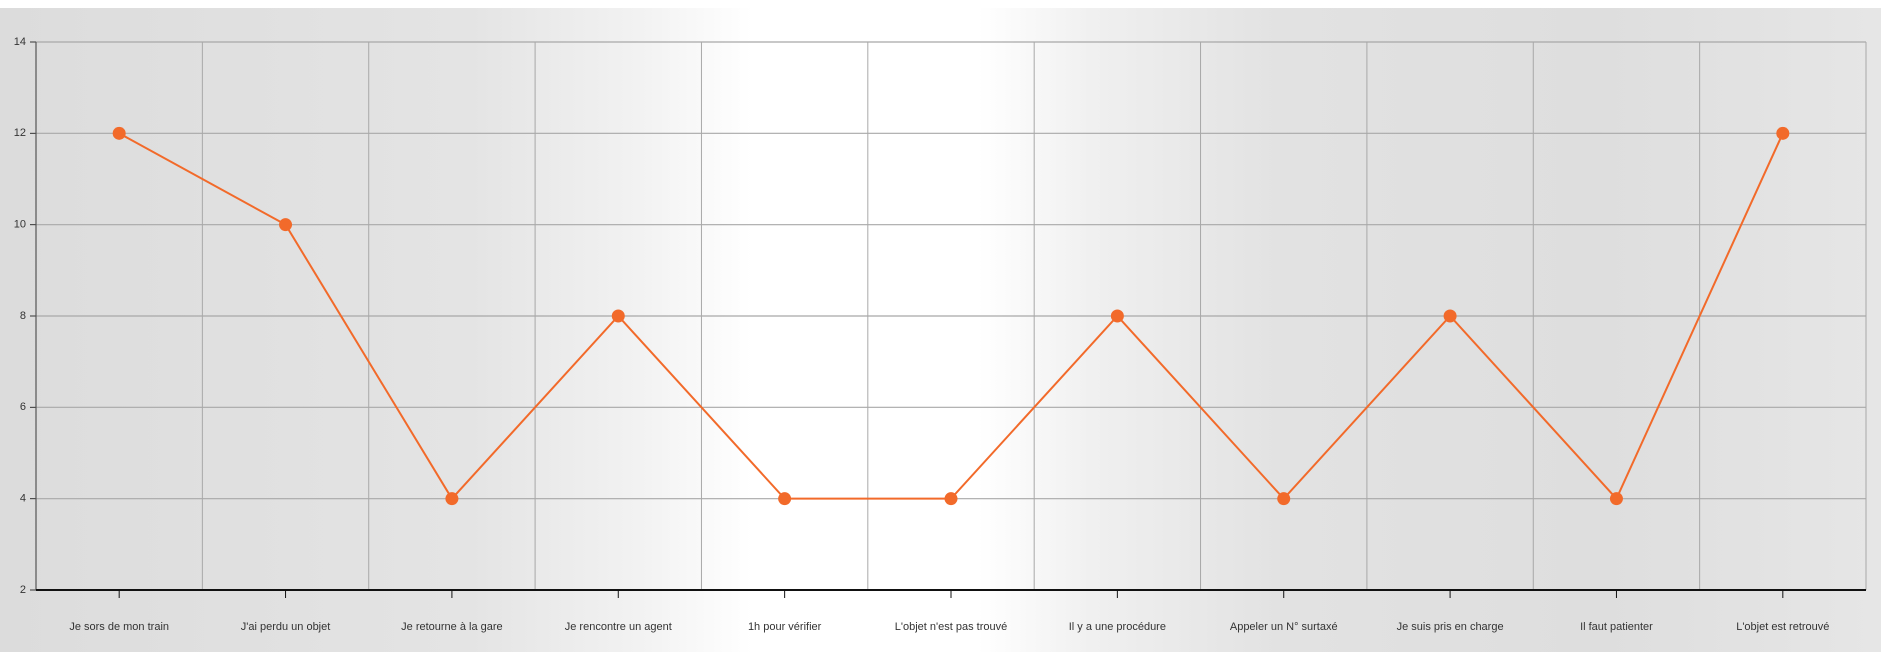 The height and width of the screenshot is (652, 1881). What do you see at coordinates (20, 42) in the screenshot?
I see `y-tick-label: 14` at bounding box center [20, 42].